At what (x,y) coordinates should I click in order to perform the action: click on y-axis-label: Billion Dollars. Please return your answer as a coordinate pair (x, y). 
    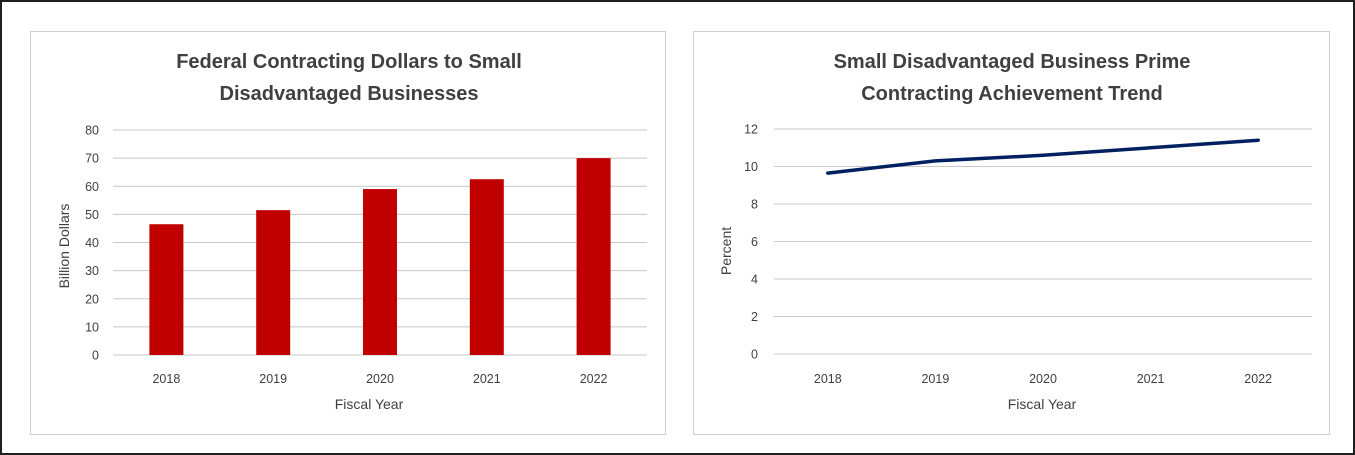
    Looking at the image, I should click on (64, 246).